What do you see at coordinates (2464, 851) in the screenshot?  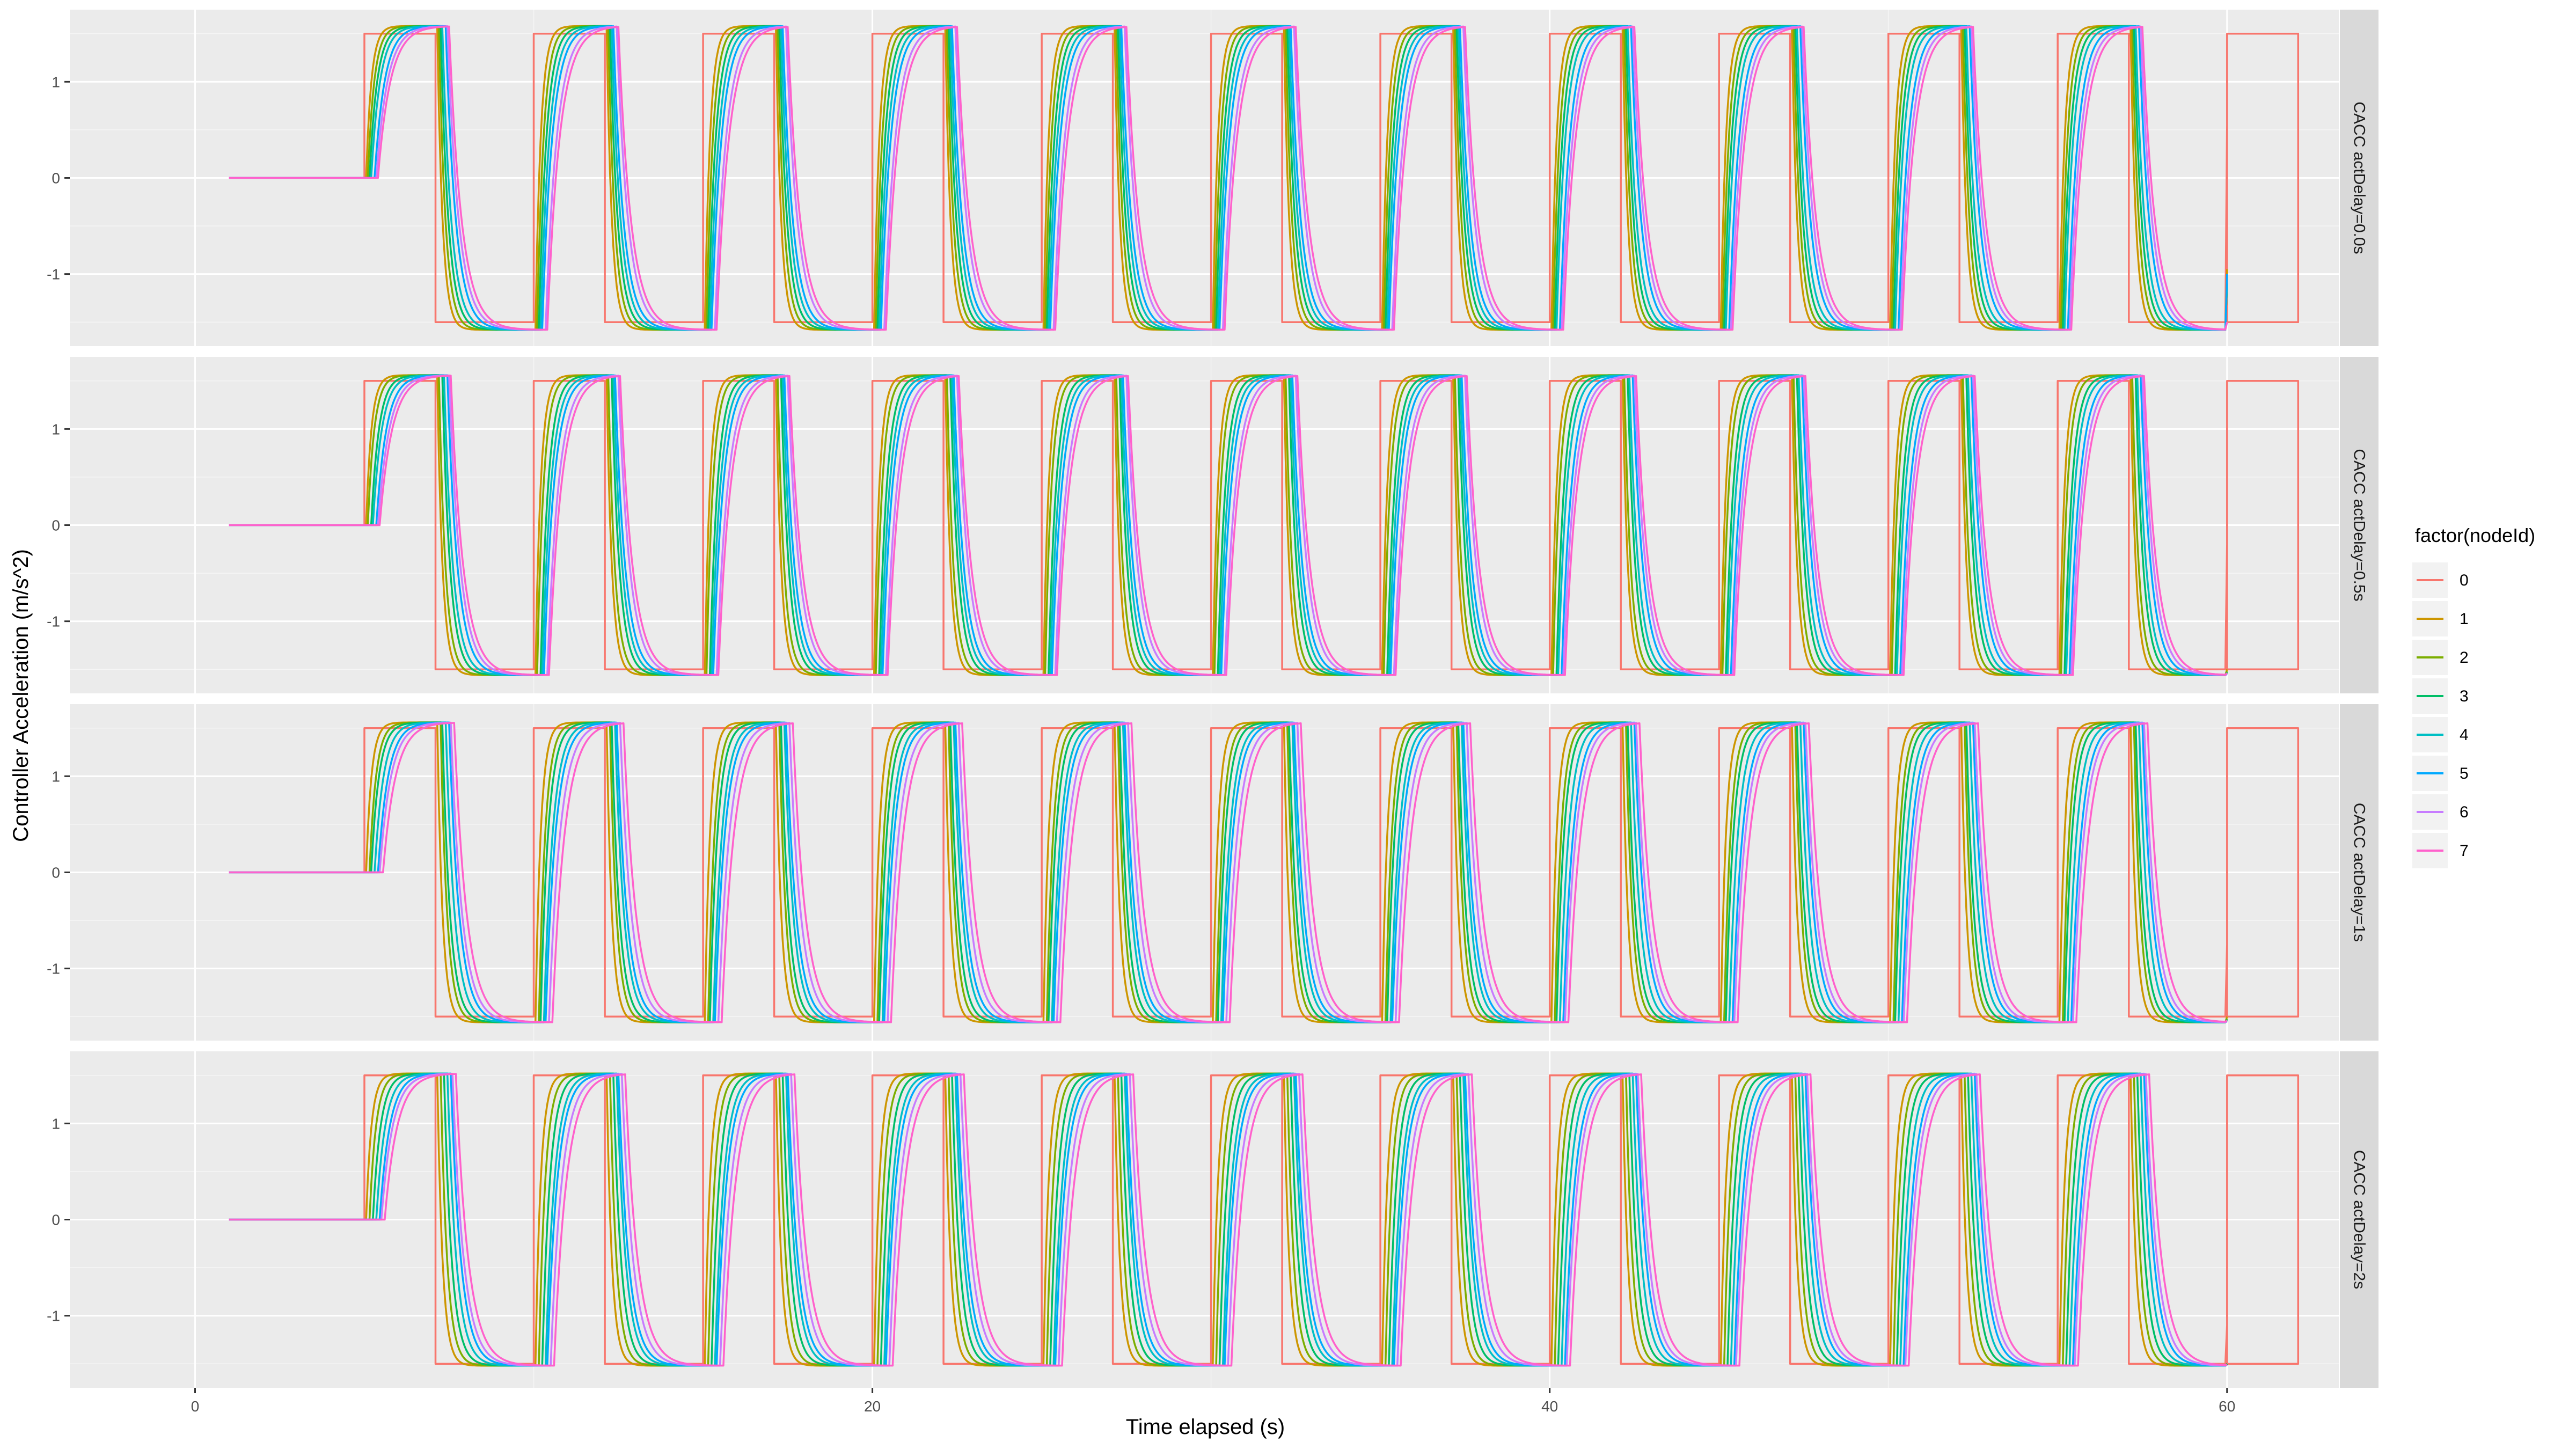 I see `legend-label: 7` at bounding box center [2464, 851].